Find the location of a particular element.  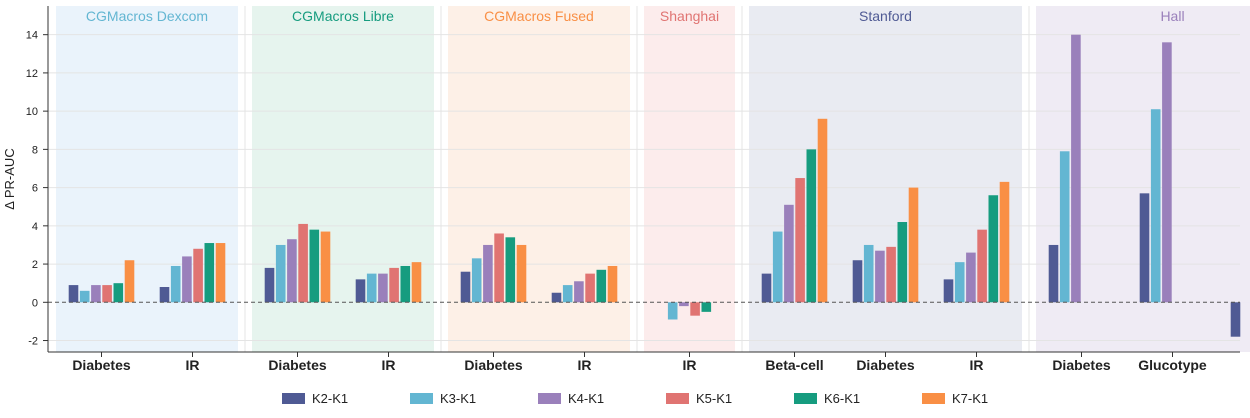

bar-cgmacros-dexcom-diabetes-k5-k1 is located at coordinates (107, 294).